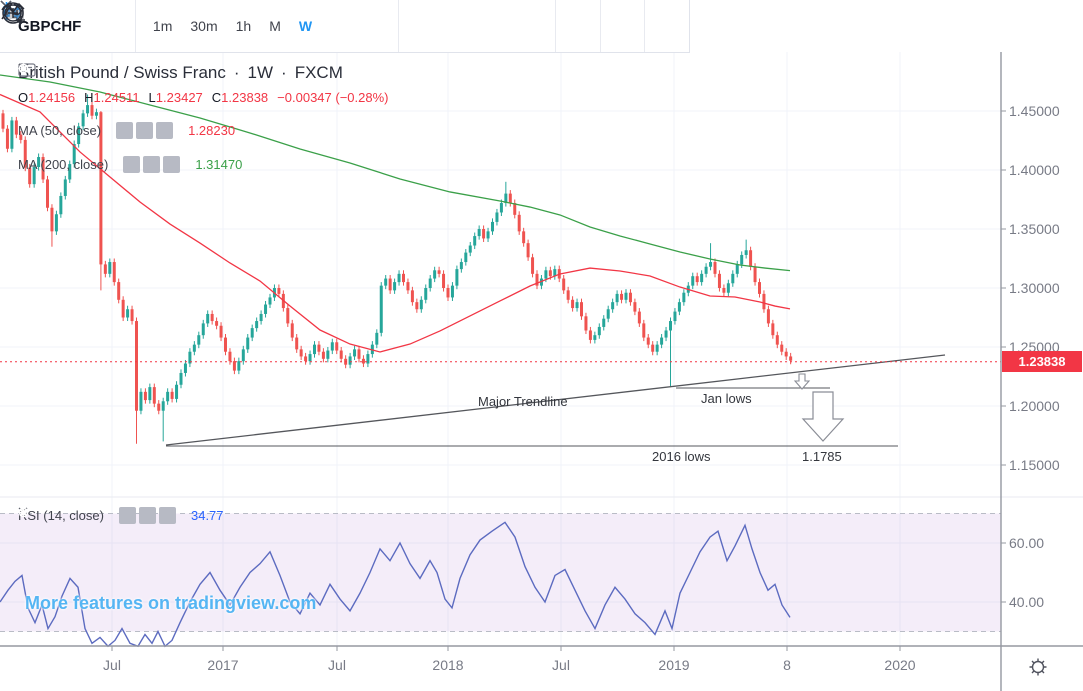 The height and width of the screenshot is (691, 1083). I want to click on high-value: 1.24511, so click(116, 97).